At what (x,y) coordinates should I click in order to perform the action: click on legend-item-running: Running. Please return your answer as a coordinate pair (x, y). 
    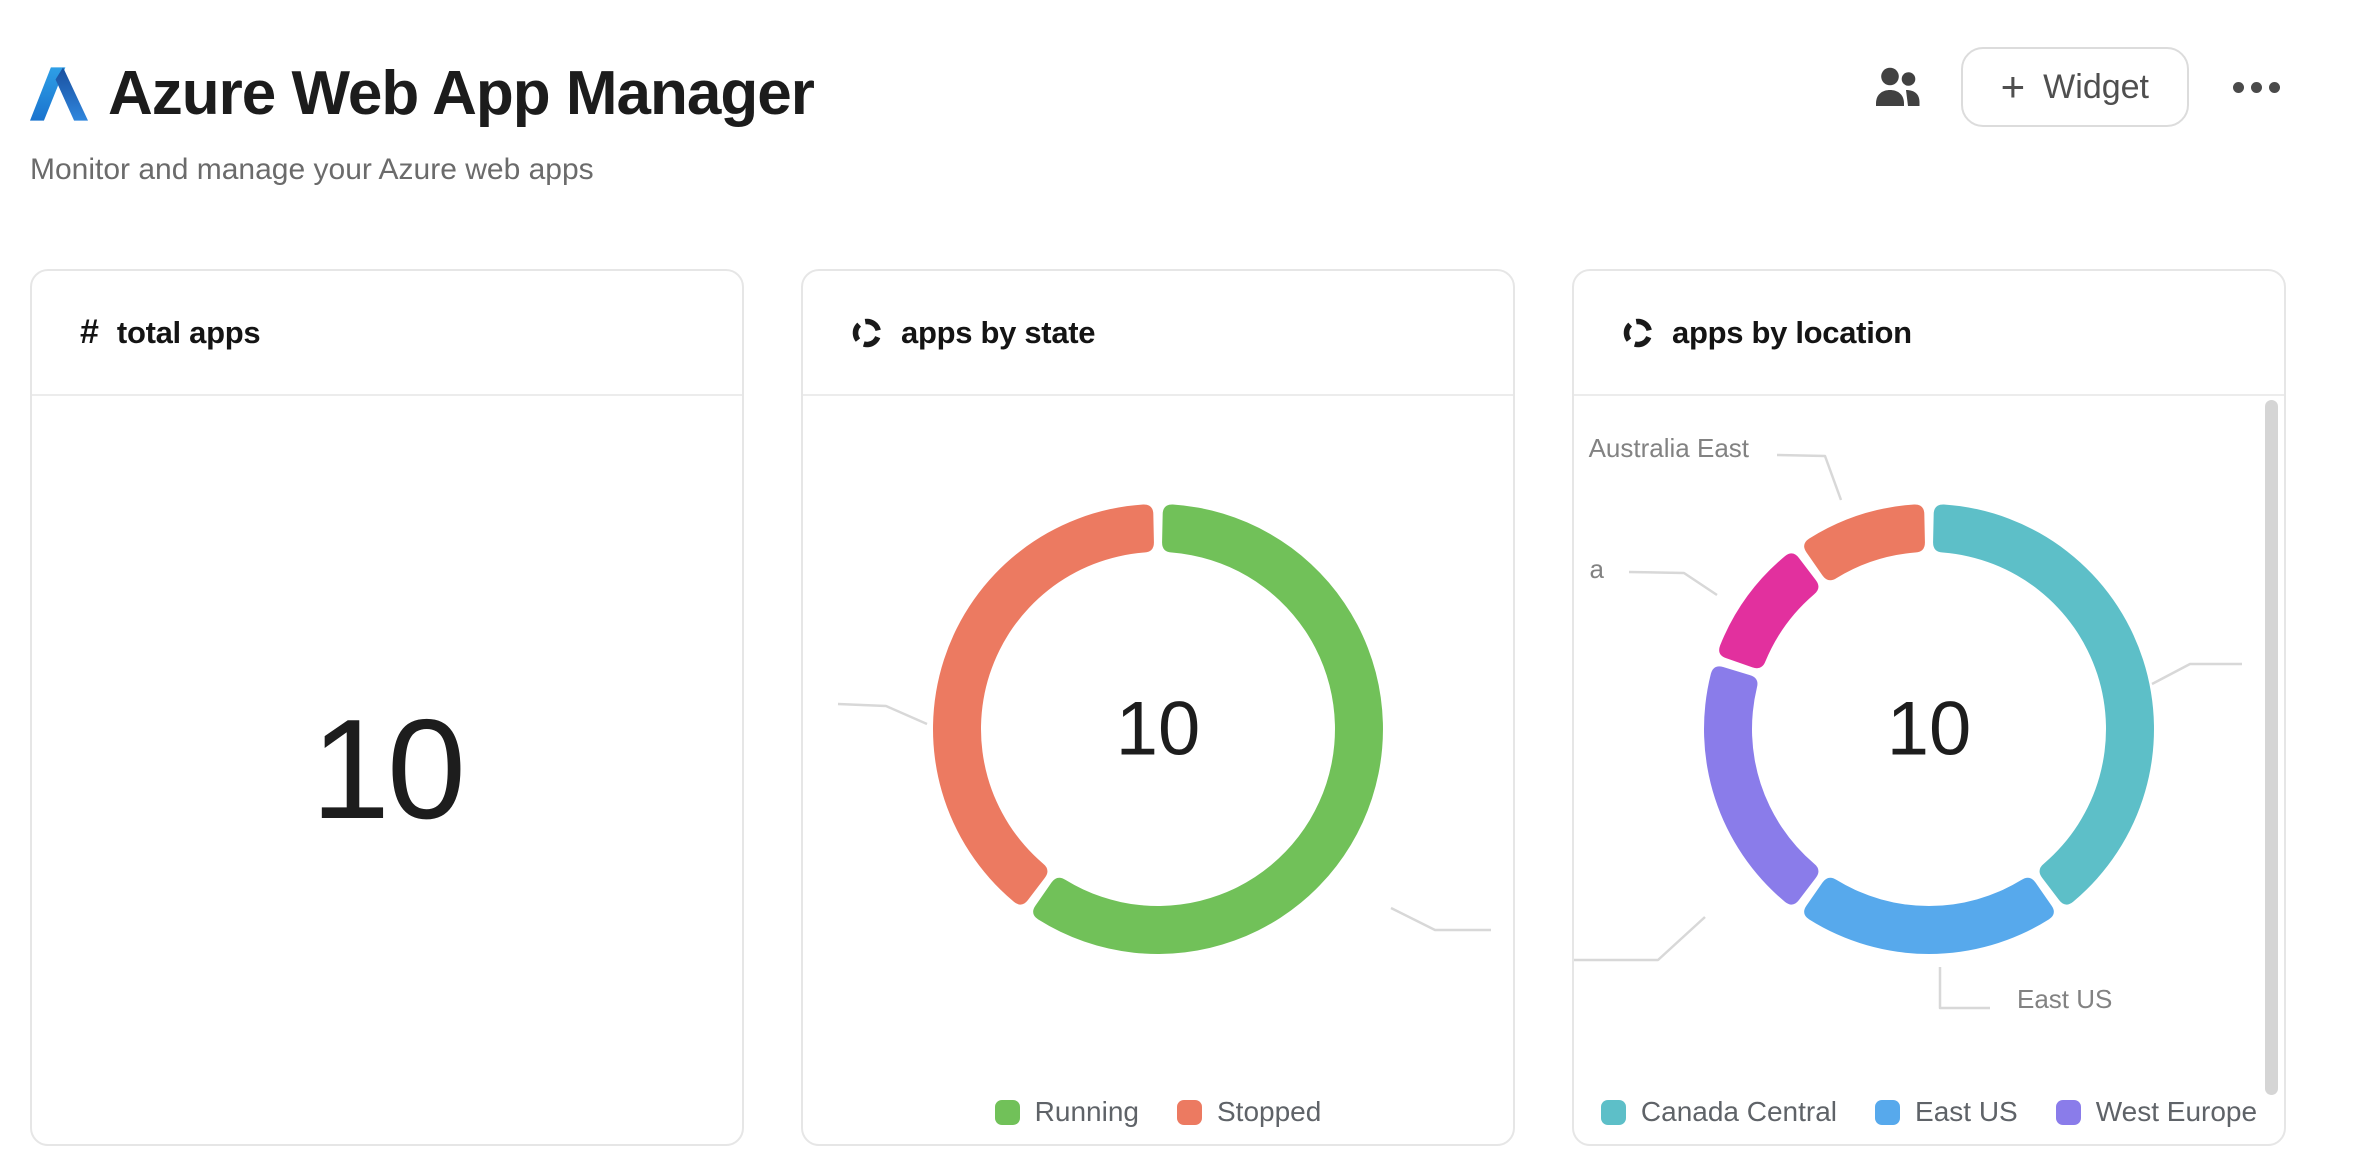
    Looking at the image, I should click on (1066, 1112).